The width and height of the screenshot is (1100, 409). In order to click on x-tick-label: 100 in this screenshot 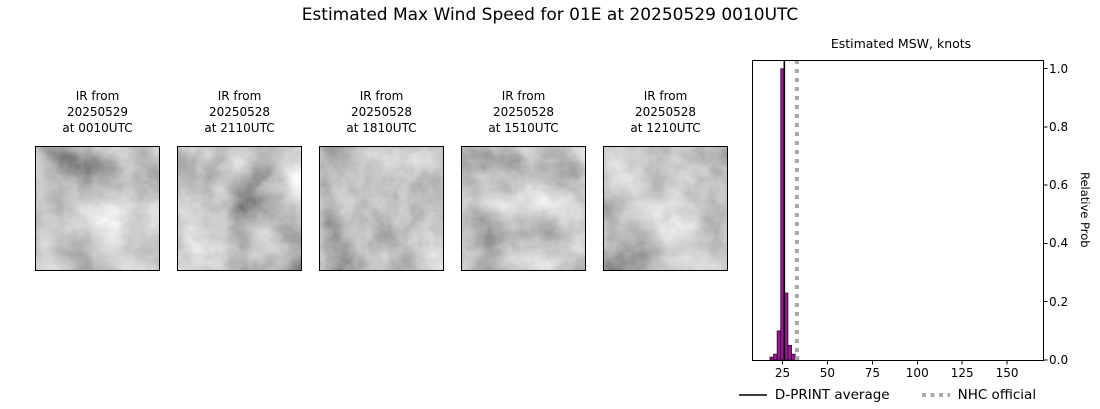, I will do `click(917, 373)`.